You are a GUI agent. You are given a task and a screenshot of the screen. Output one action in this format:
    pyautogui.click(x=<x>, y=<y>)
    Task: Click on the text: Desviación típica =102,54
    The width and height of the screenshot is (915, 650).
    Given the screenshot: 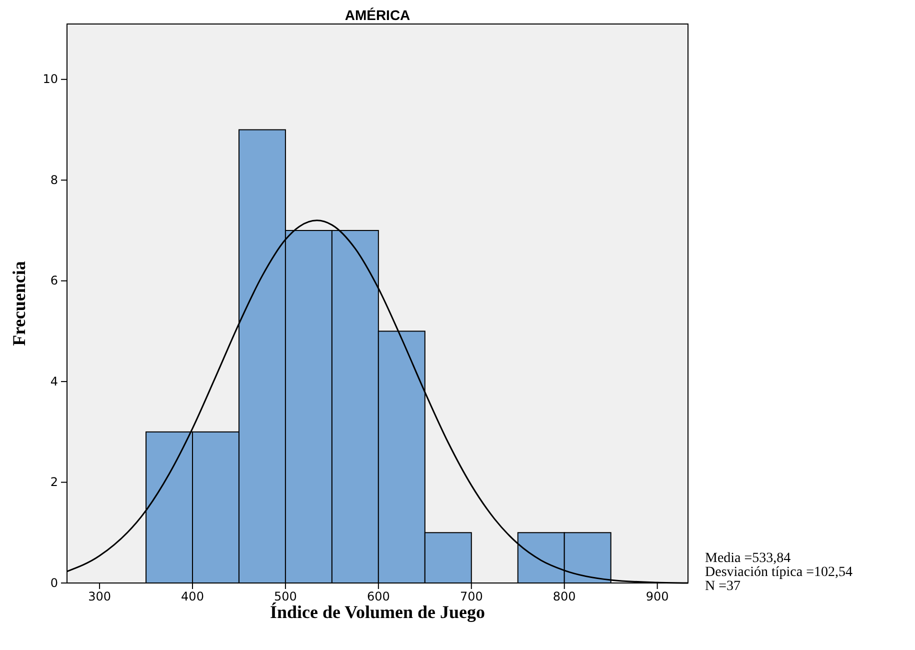 What is the action you would take?
    pyautogui.click(x=778, y=572)
    